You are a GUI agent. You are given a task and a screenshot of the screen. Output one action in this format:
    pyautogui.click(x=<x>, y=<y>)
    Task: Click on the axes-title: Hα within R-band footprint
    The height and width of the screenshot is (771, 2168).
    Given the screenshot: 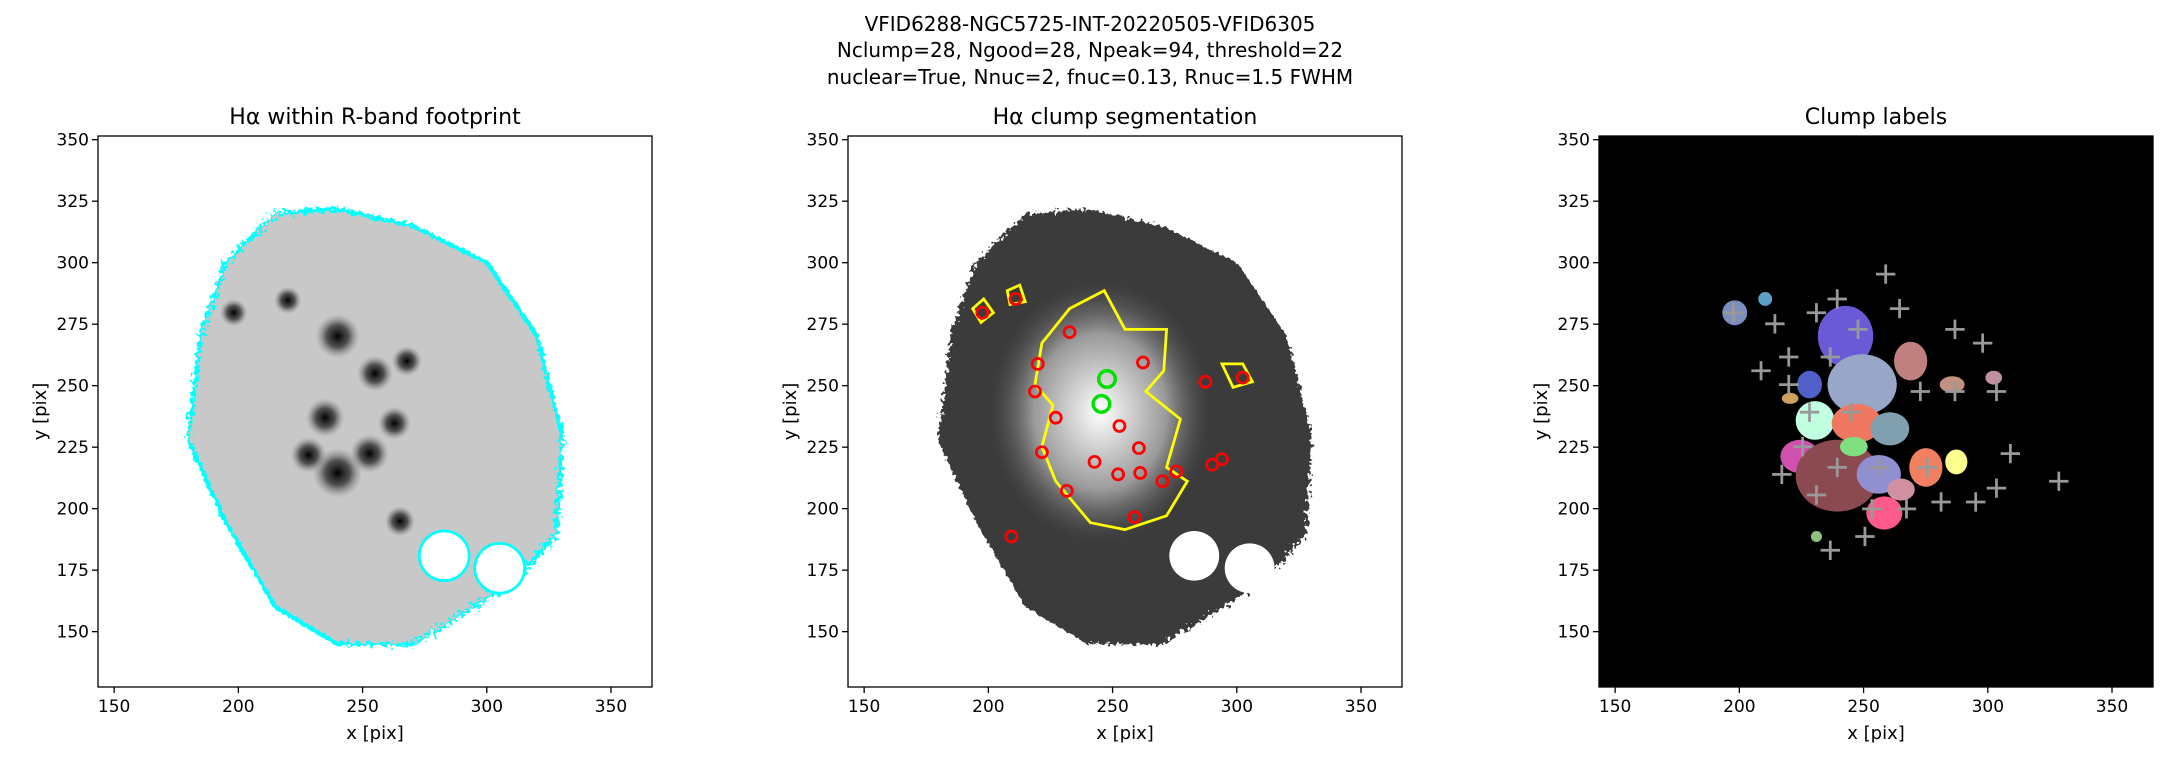 What is the action you would take?
    pyautogui.click(x=375, y=117)
    